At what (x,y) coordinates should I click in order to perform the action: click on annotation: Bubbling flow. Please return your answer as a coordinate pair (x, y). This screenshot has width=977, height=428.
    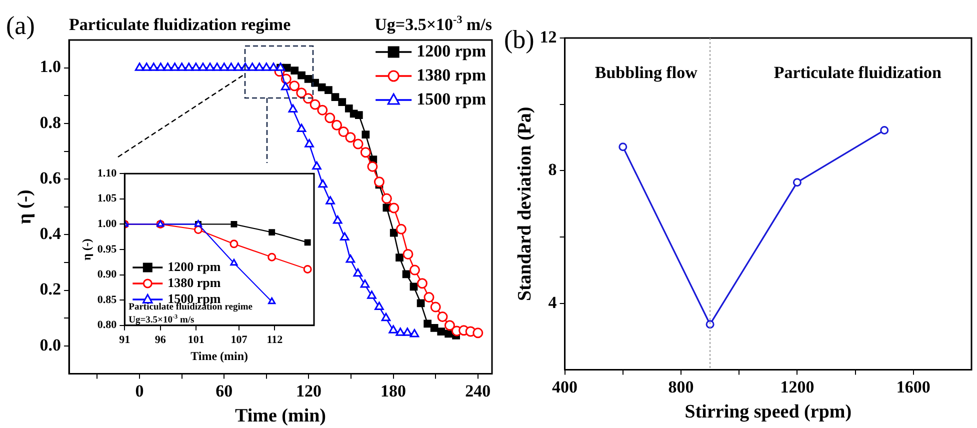
    Looking at the image, I should click on (646, 72).